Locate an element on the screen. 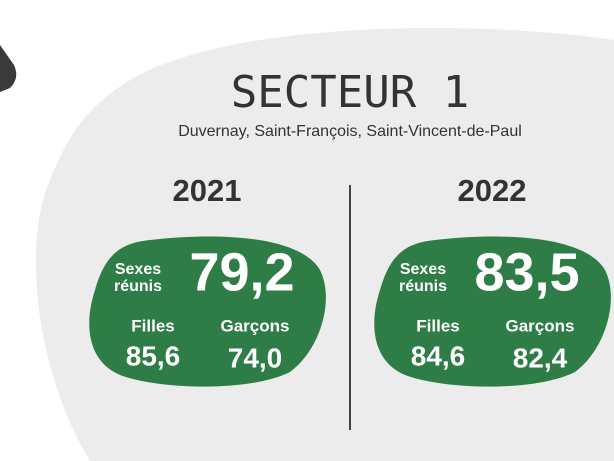  title: SECTEUR 1 is located at coordinates (350, 92).